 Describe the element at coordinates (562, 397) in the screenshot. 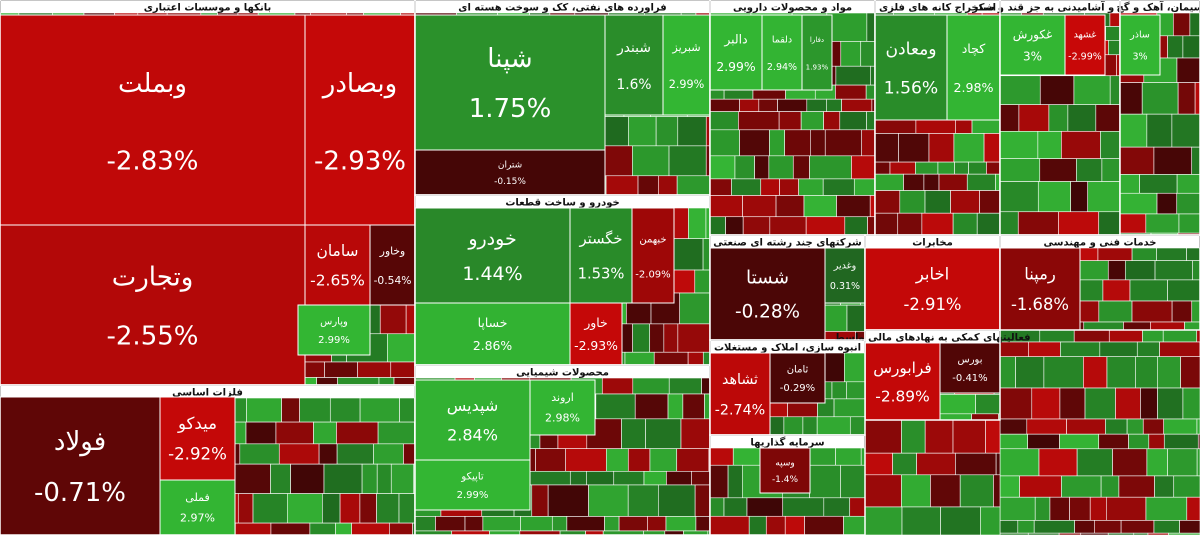

I see `tile-name: اروند` at that location.